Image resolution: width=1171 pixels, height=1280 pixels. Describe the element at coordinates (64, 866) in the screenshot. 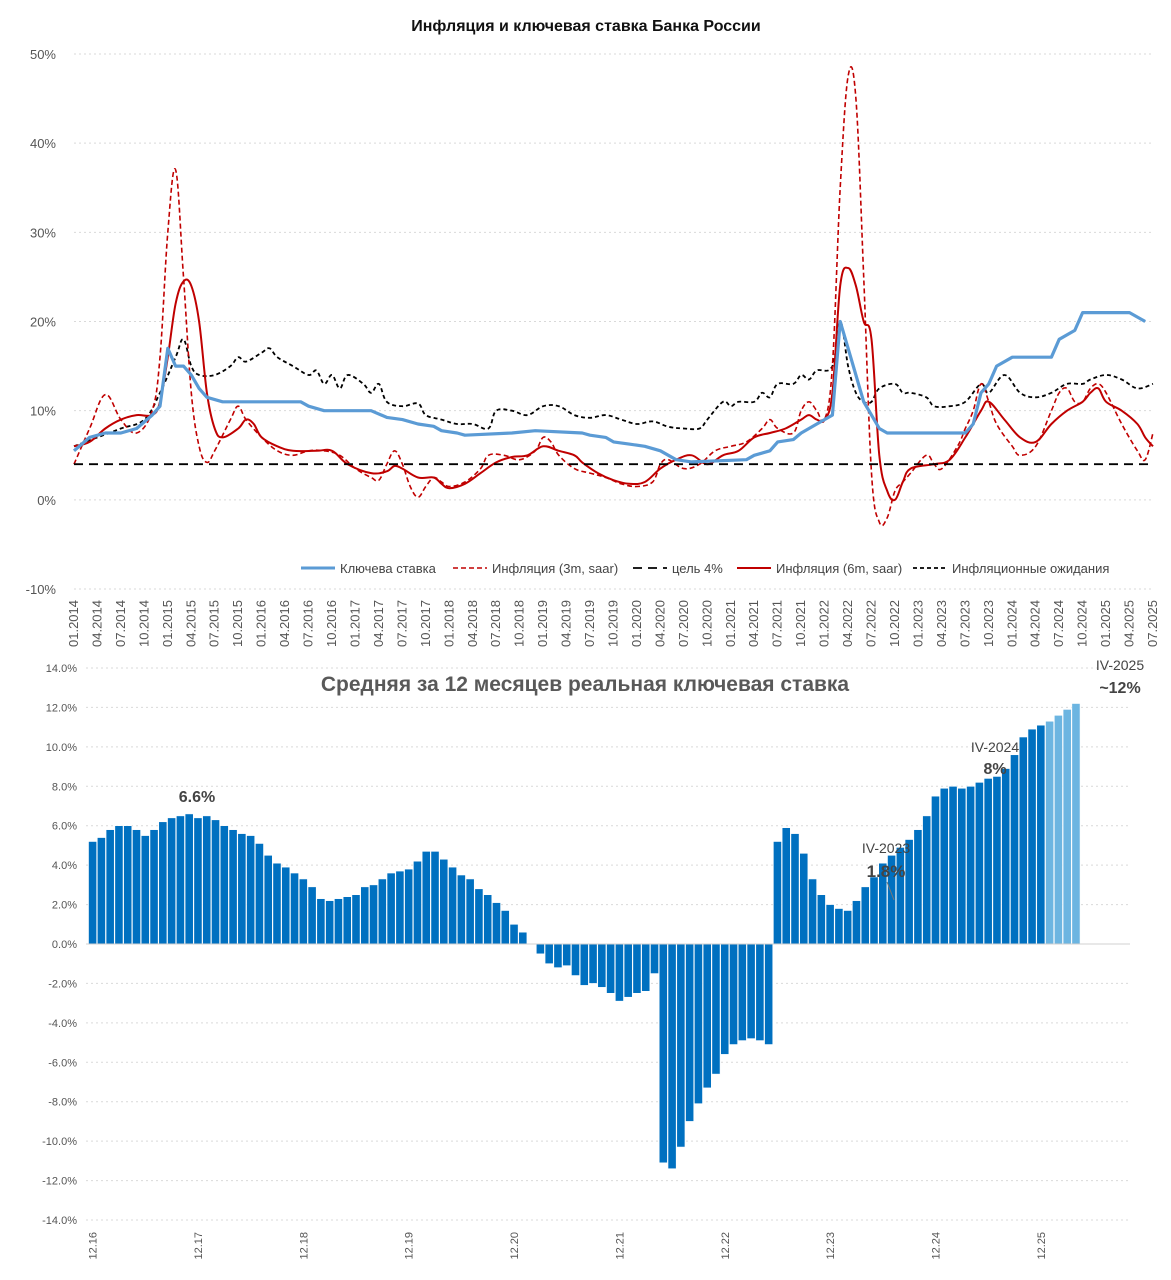

I see `y-tick-label: 4.0%` at that location.